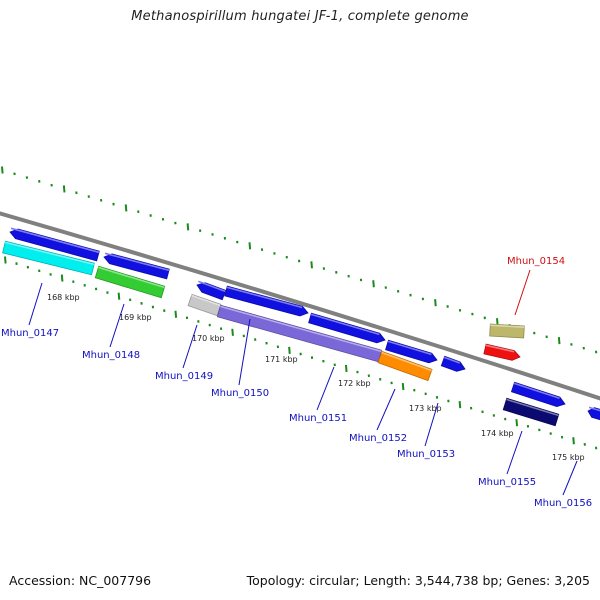 The height and width of the screenshot is (600, 600). I want to click on scale-label: 174 kbp, so click(497, 433).